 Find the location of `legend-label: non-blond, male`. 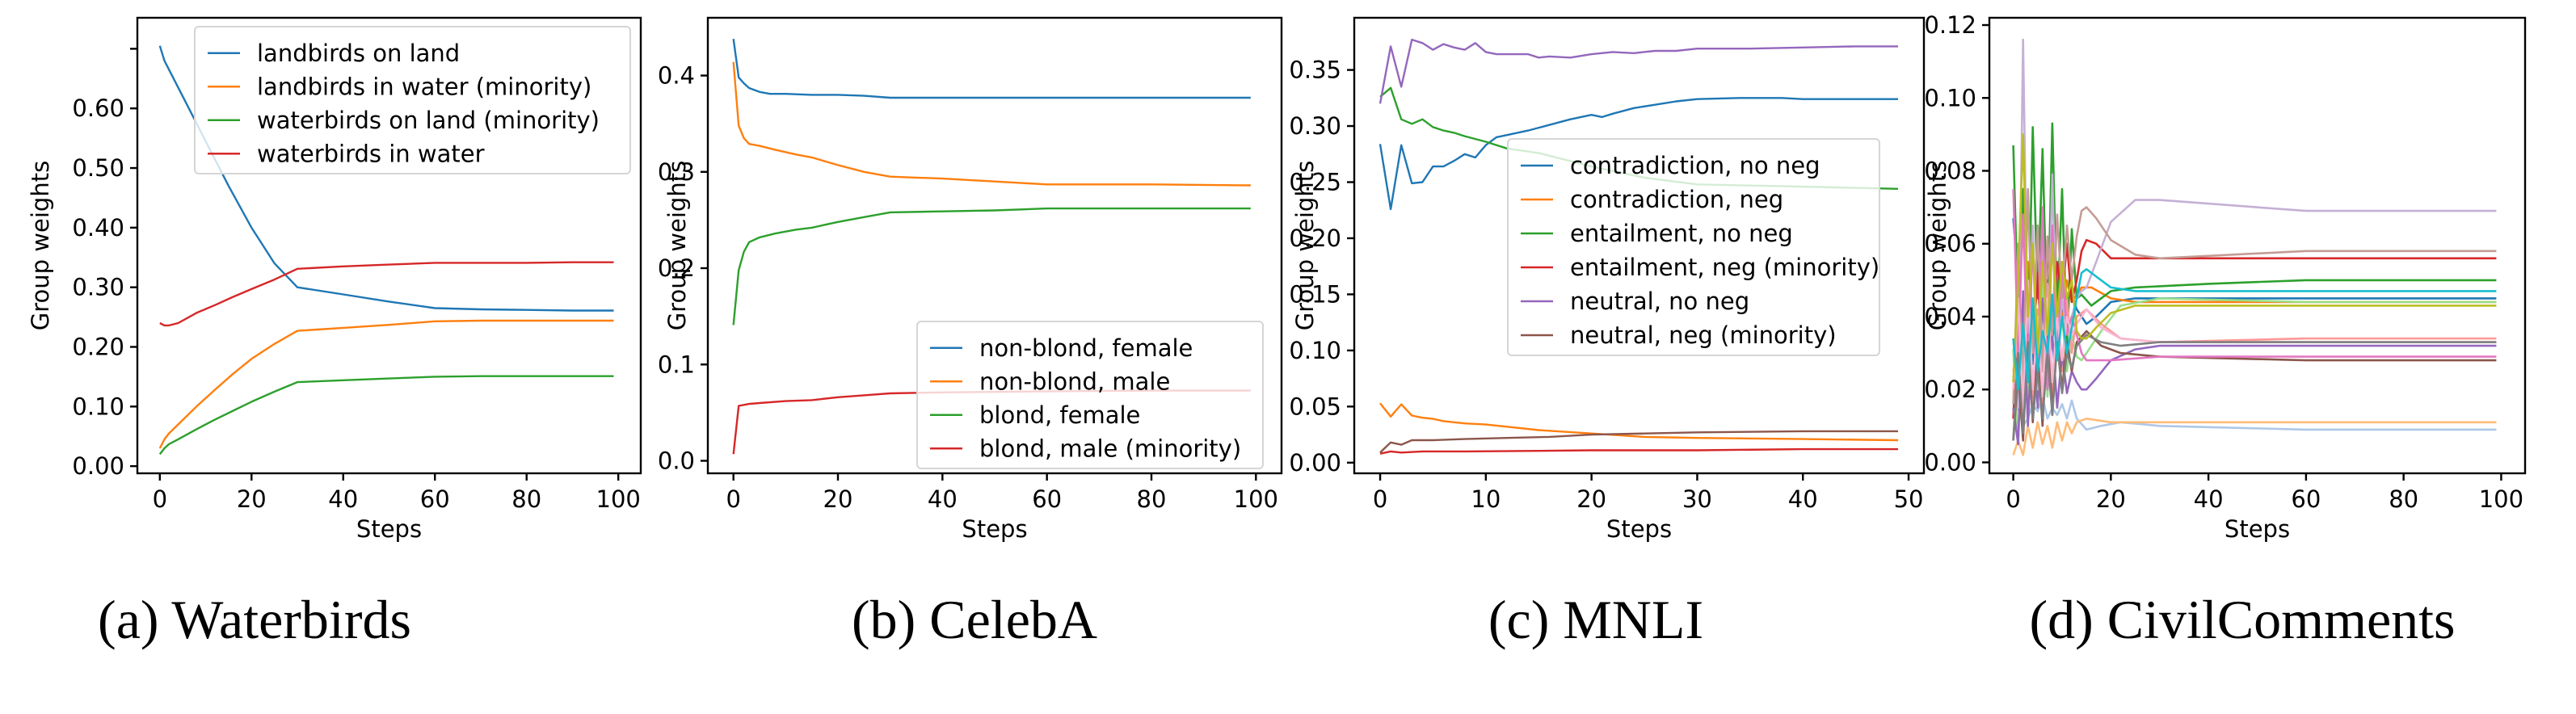

legend-label: non-blond, male is located at coordinates (1074, 382).